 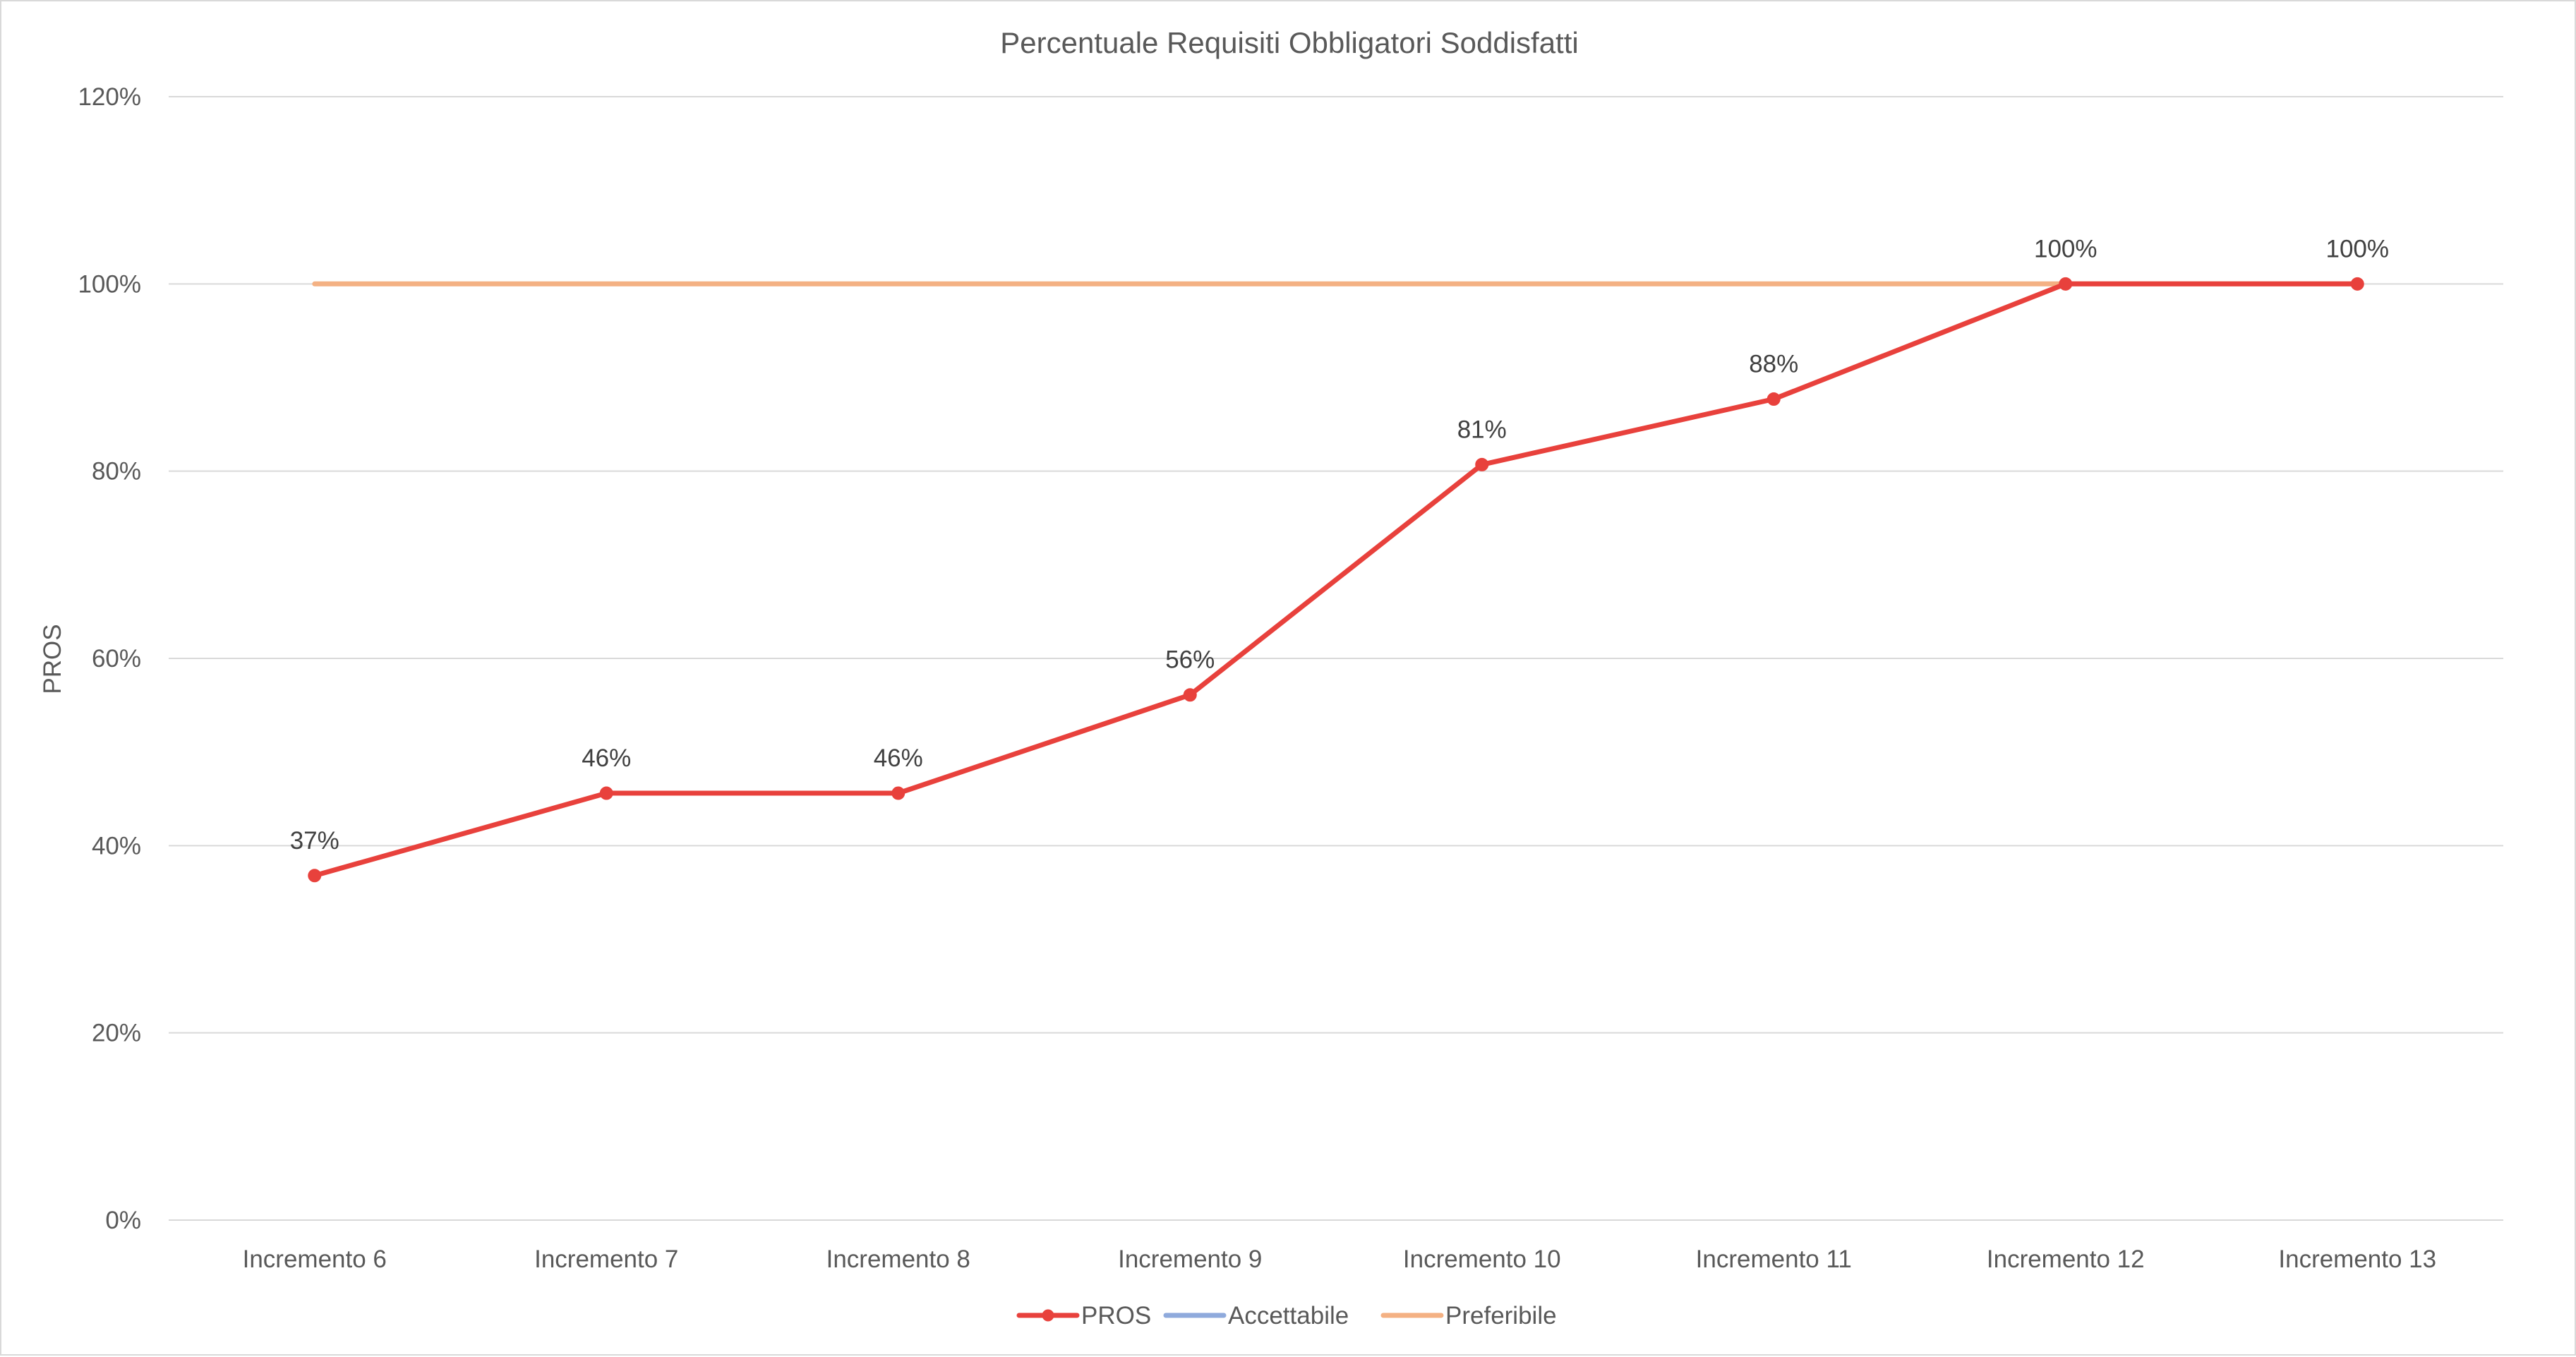 I want to click on y-tick-label: 100%, so click(x=109, y=284).